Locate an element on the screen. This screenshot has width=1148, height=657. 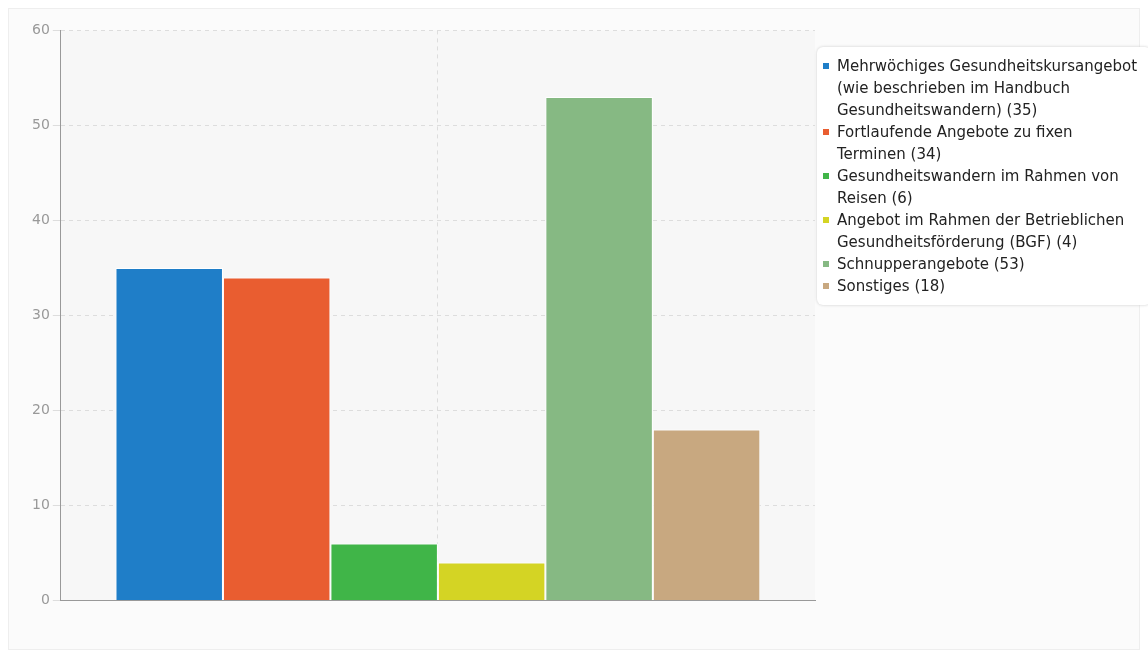
y-tick-label: 0 is located at coordinates (45, 599).